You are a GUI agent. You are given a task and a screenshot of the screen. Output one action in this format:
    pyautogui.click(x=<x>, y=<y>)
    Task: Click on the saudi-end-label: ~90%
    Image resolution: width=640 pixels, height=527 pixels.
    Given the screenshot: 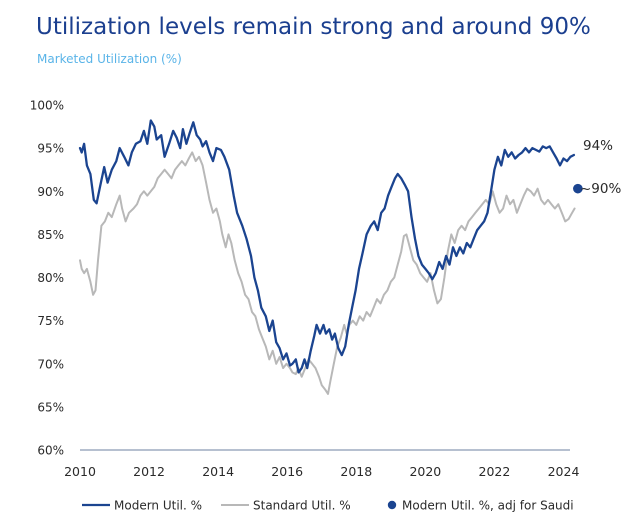 What is the action you would take?
    pyautogui.click(x=600, y=189)
    